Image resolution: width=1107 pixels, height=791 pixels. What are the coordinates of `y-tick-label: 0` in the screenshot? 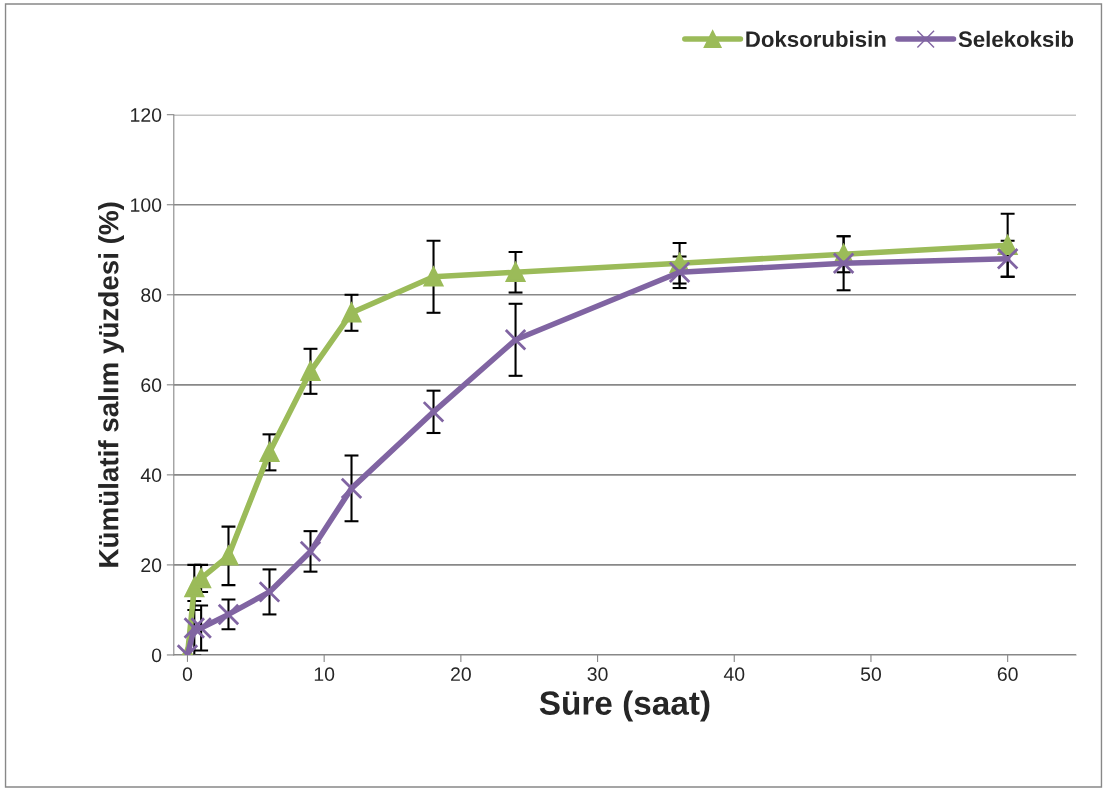 It's located at (156, 655).